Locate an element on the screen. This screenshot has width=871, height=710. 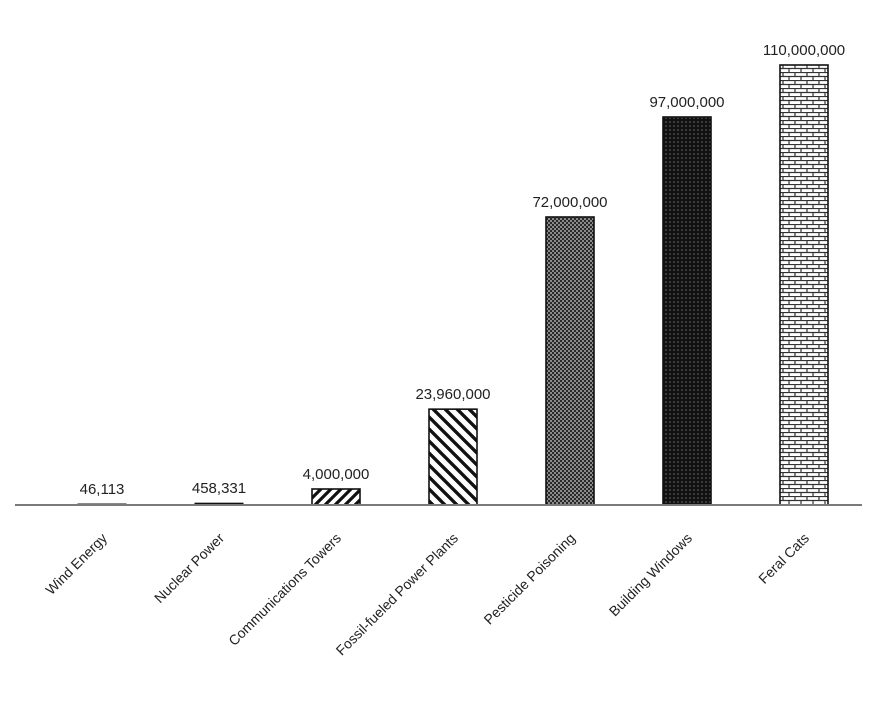
value-label-3: 23,960,000 is located at coordinates (452, 394).